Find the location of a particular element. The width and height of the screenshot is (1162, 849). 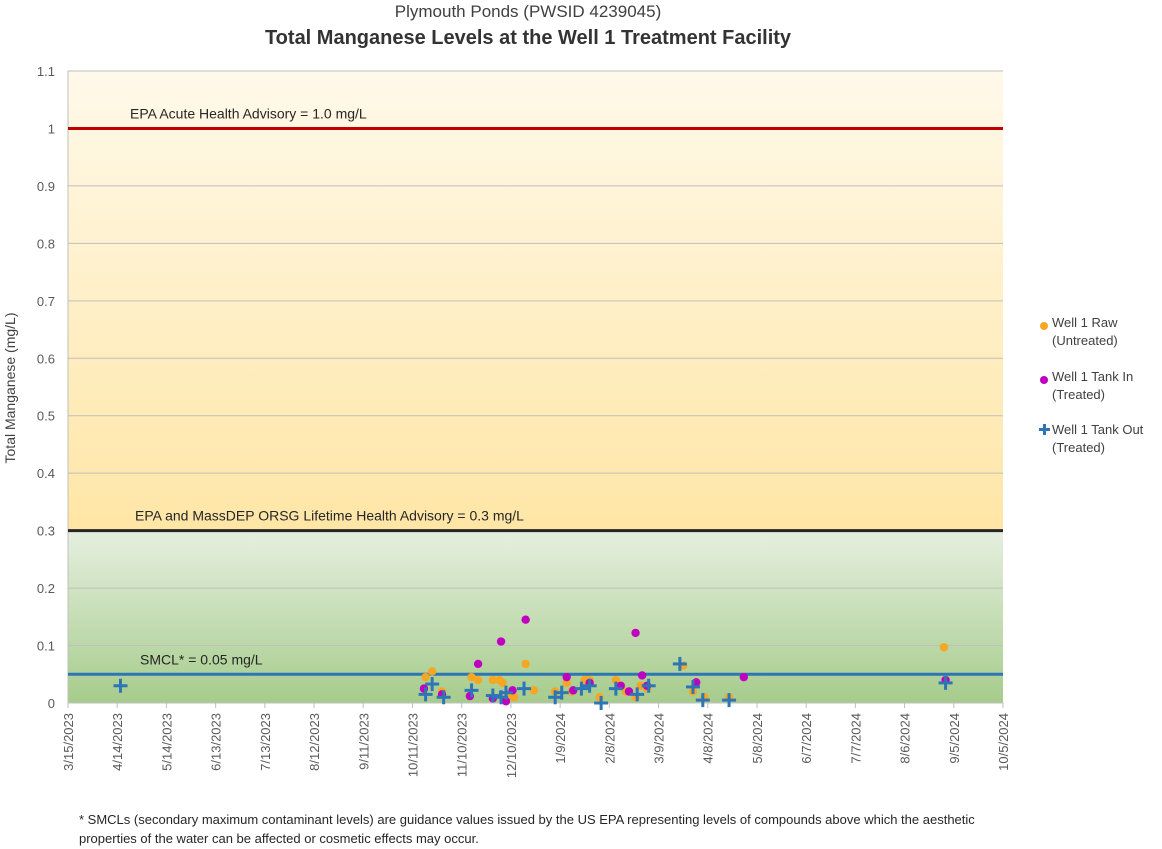

x-tick-label: 6/13/2023 is located at coordinates (216, 742).